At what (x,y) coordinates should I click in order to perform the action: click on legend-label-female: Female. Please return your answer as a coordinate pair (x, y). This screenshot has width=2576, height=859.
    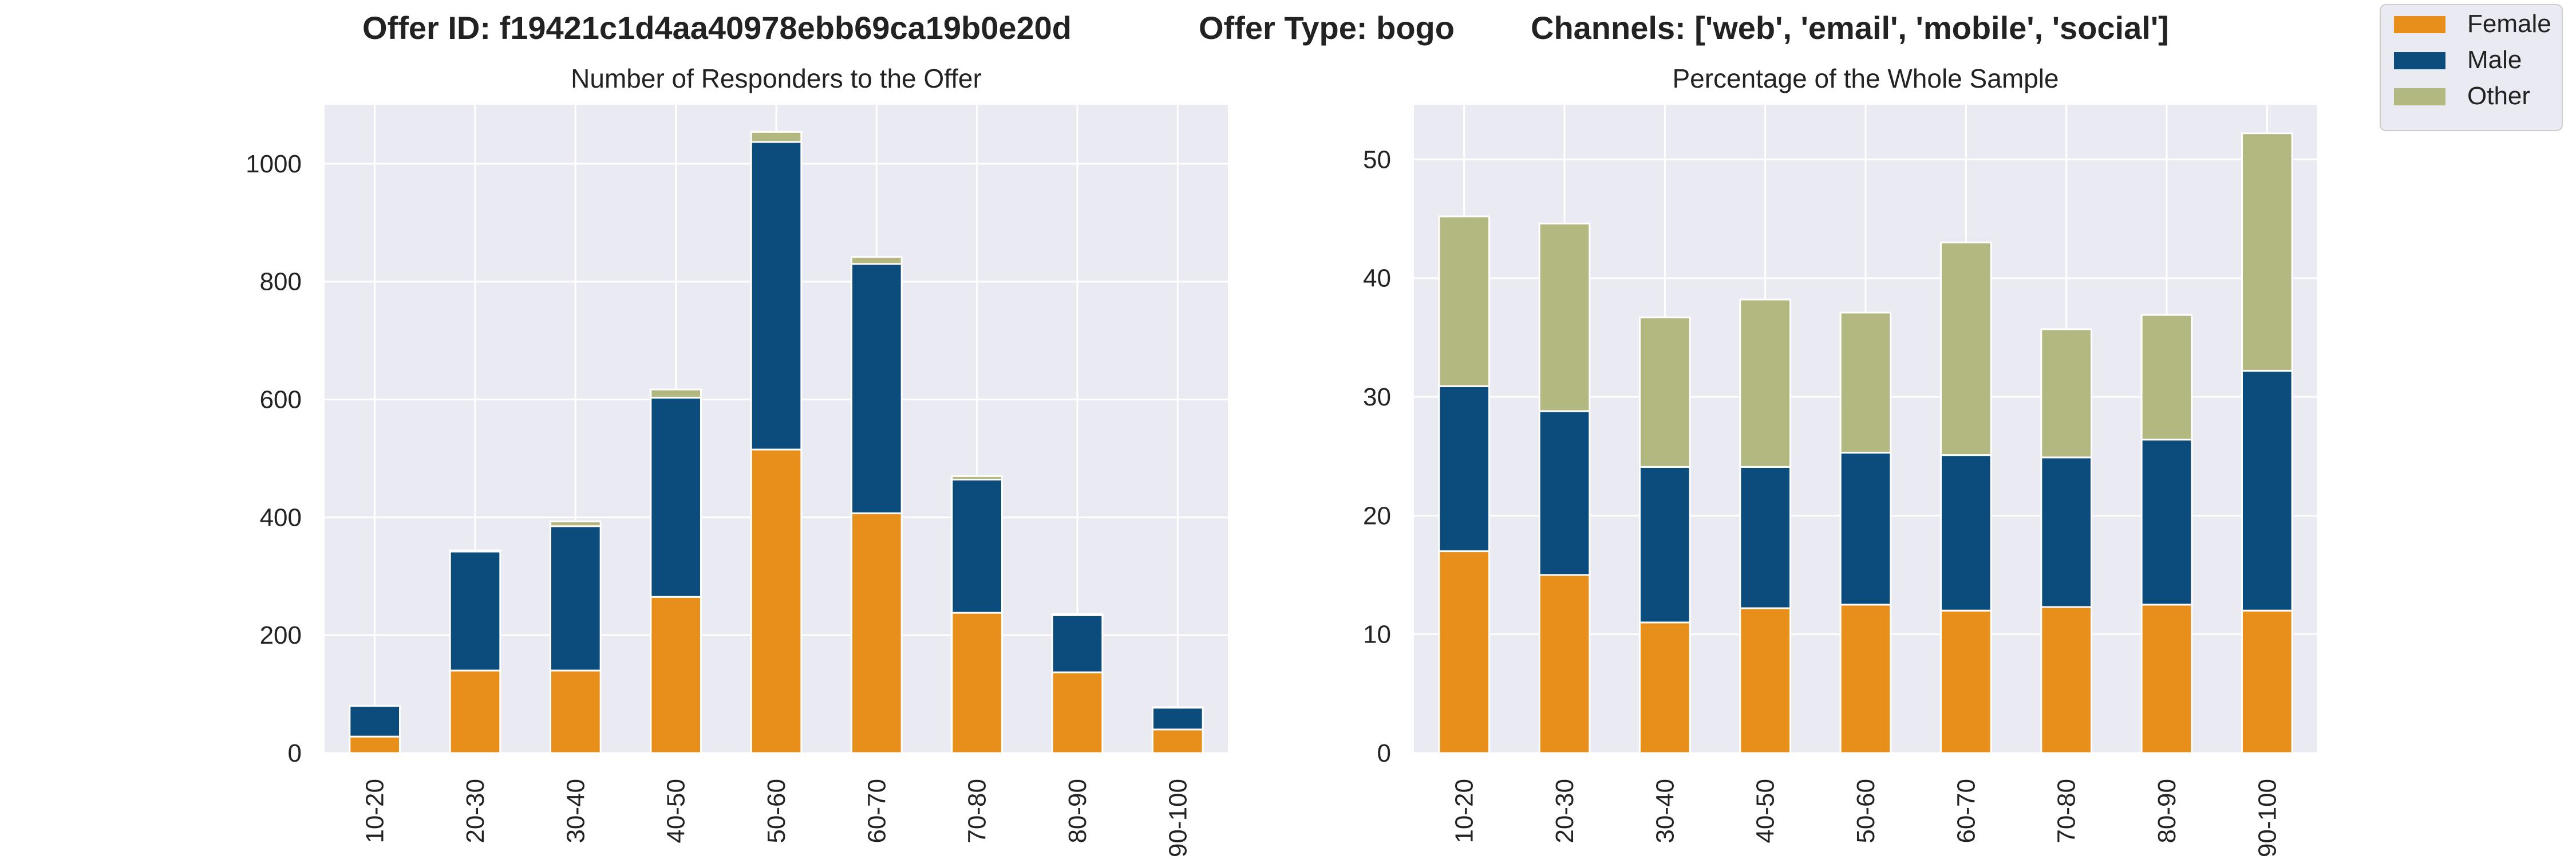
    Looking at the image, I should click on (2509, 24).